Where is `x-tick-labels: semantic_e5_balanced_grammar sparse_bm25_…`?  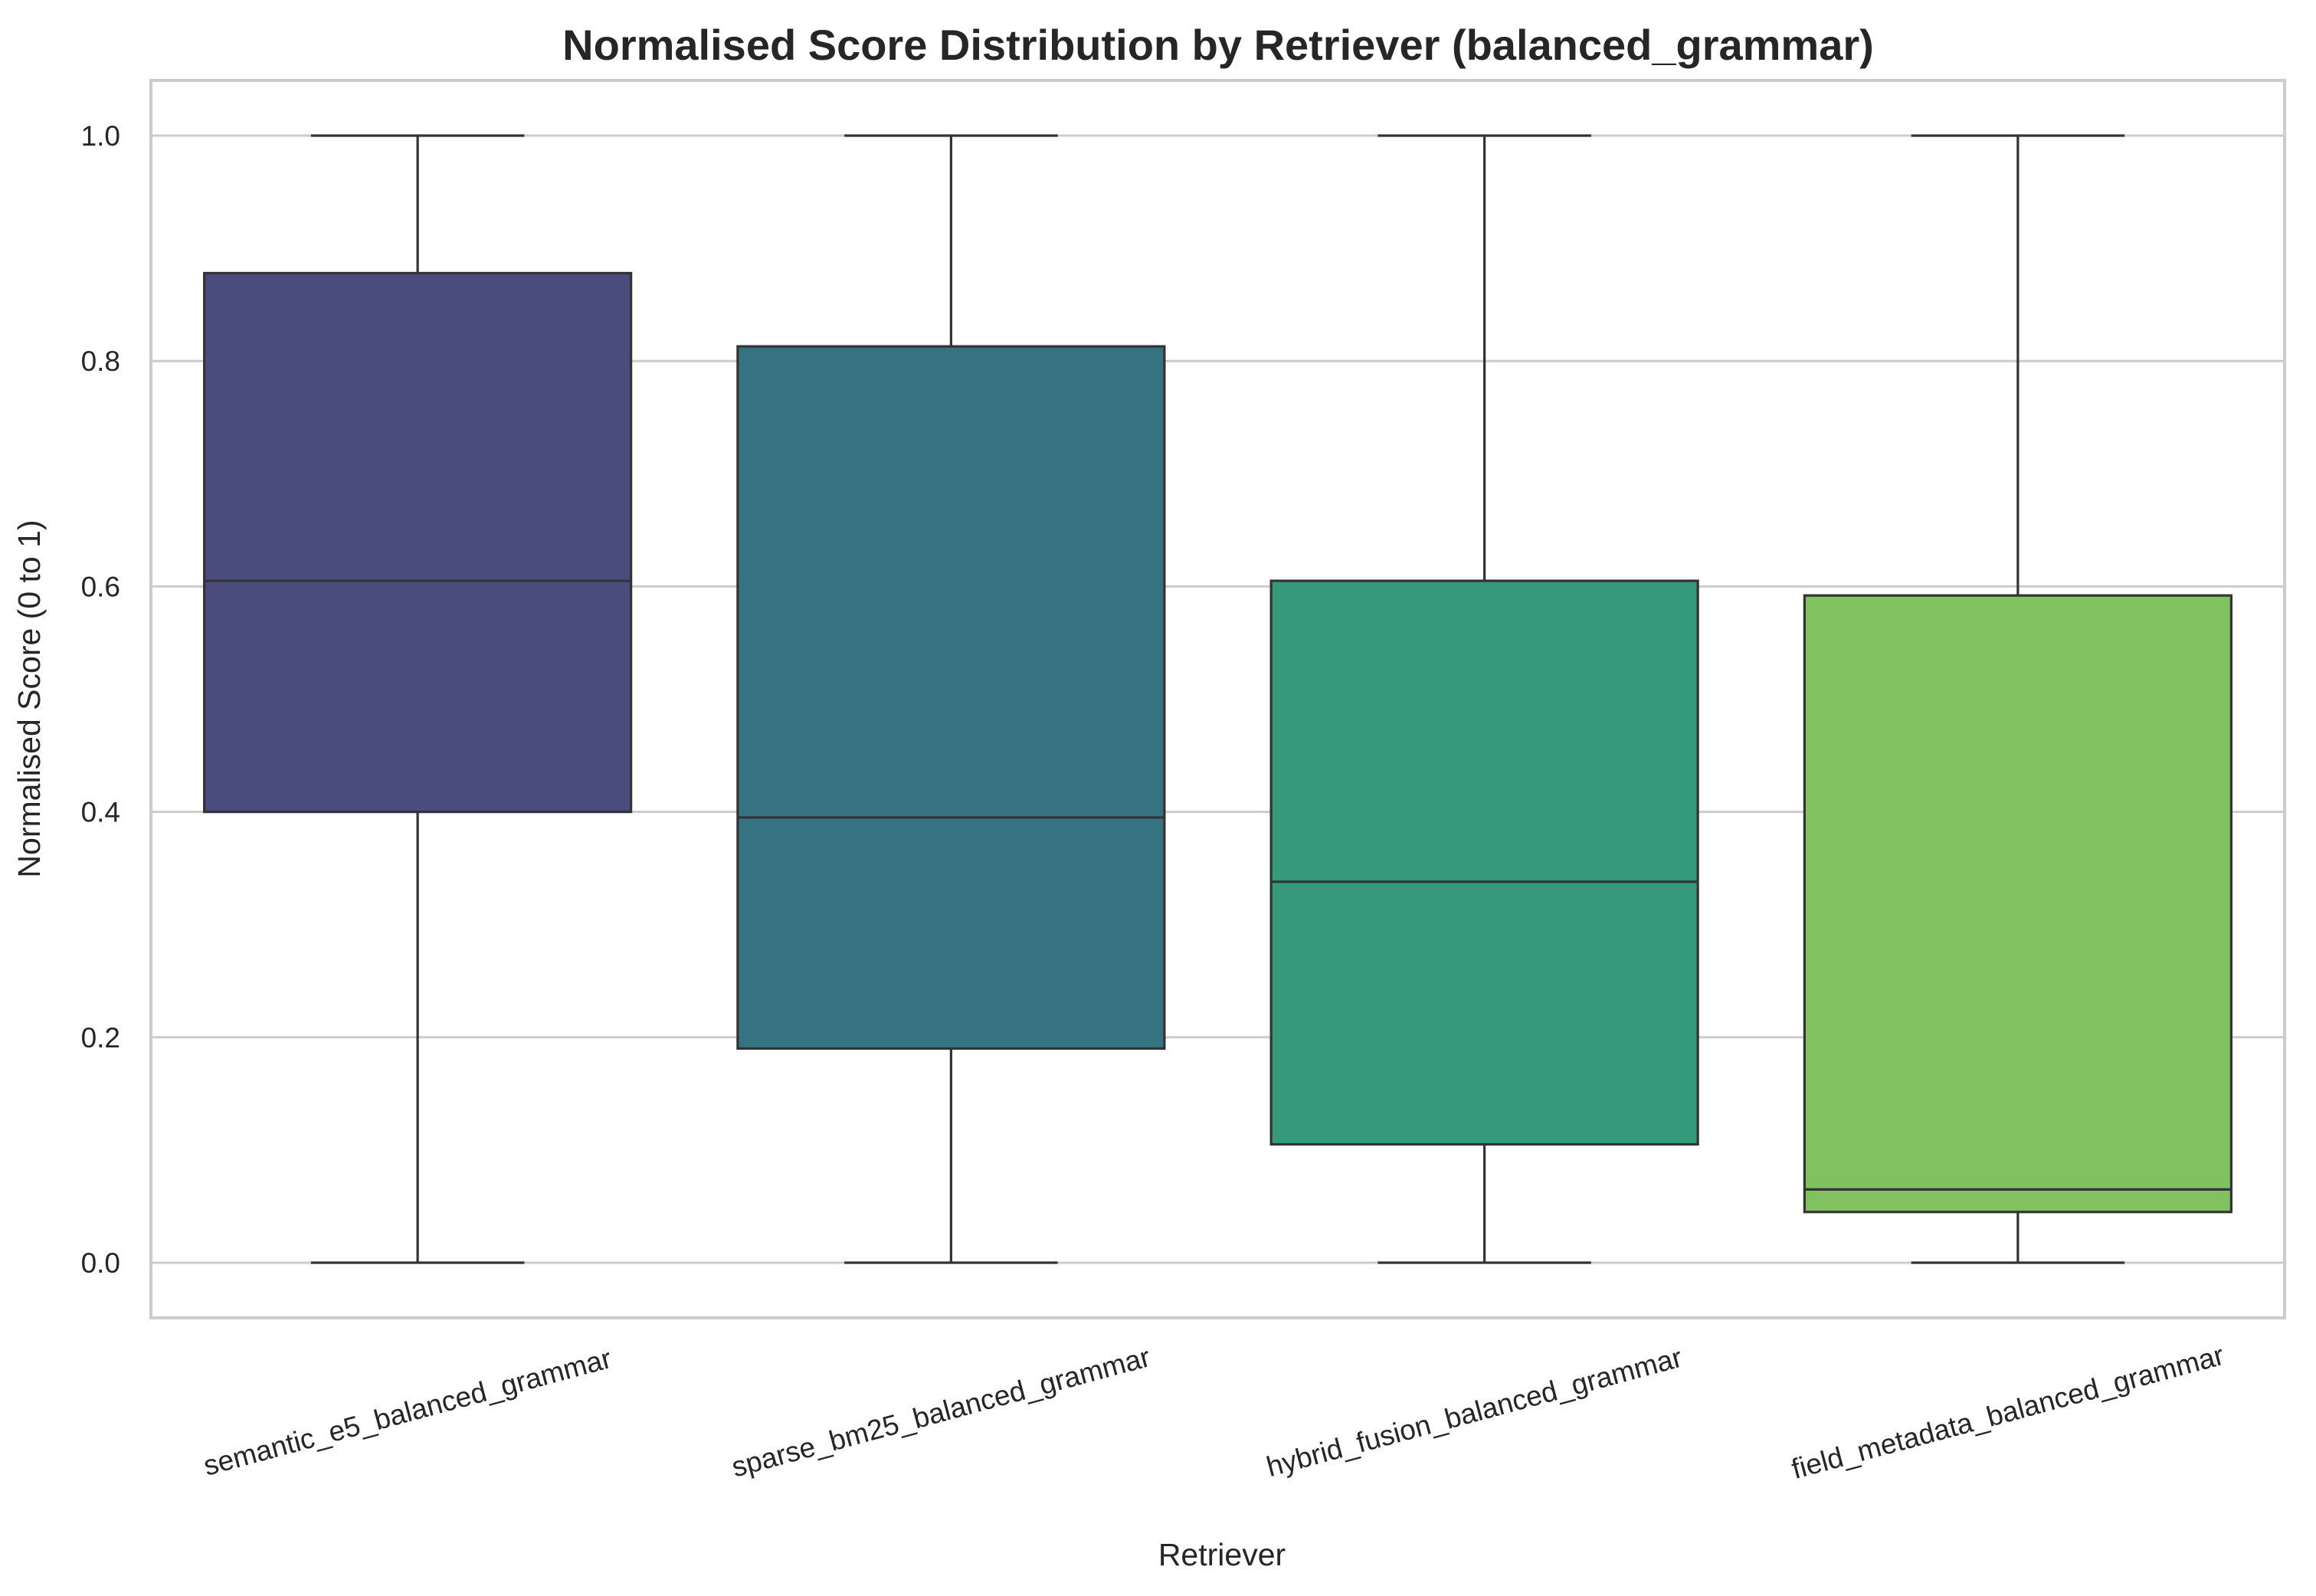
x-tick-labels: semantic_e5_balanced_grammar sparse_bm25_… is located at coordinates (1213, 1412).